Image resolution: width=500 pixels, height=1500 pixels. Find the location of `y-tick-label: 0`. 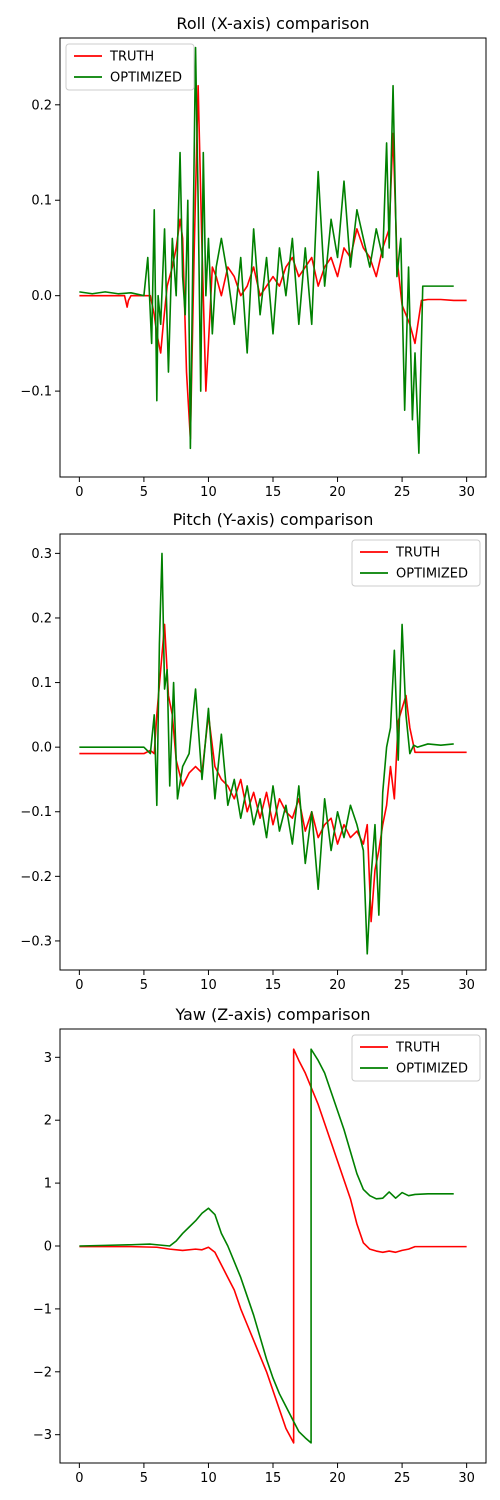

y-tick-label: 0 is located at coordinates (48, 1247).